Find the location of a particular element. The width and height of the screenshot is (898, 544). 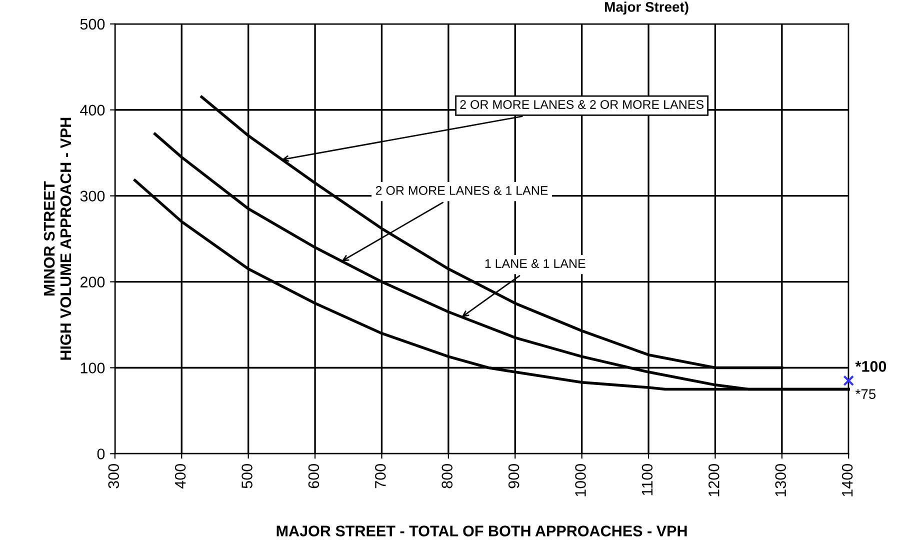

annotation: 2 OR MORE LANES & 1 LANE is located at coordinates (462, 190).